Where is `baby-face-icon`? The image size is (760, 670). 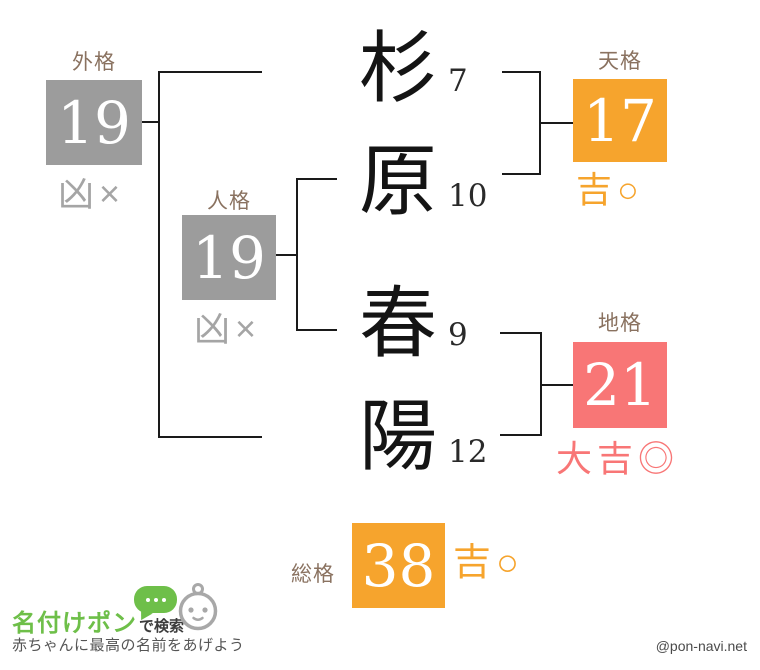 baby-face-icon is located at coordinates (198, 609).